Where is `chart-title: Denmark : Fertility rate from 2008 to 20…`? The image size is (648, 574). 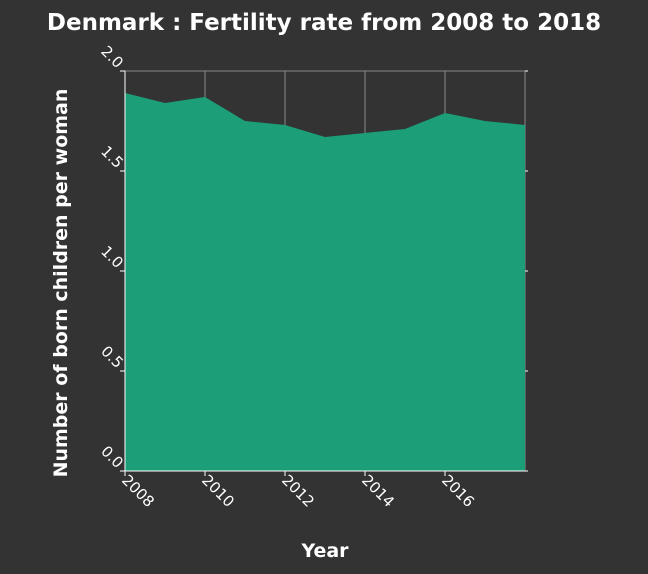 chart-title: Denmark : Fertility rate from 2008 to 20… is located at coordinates (324, 23).